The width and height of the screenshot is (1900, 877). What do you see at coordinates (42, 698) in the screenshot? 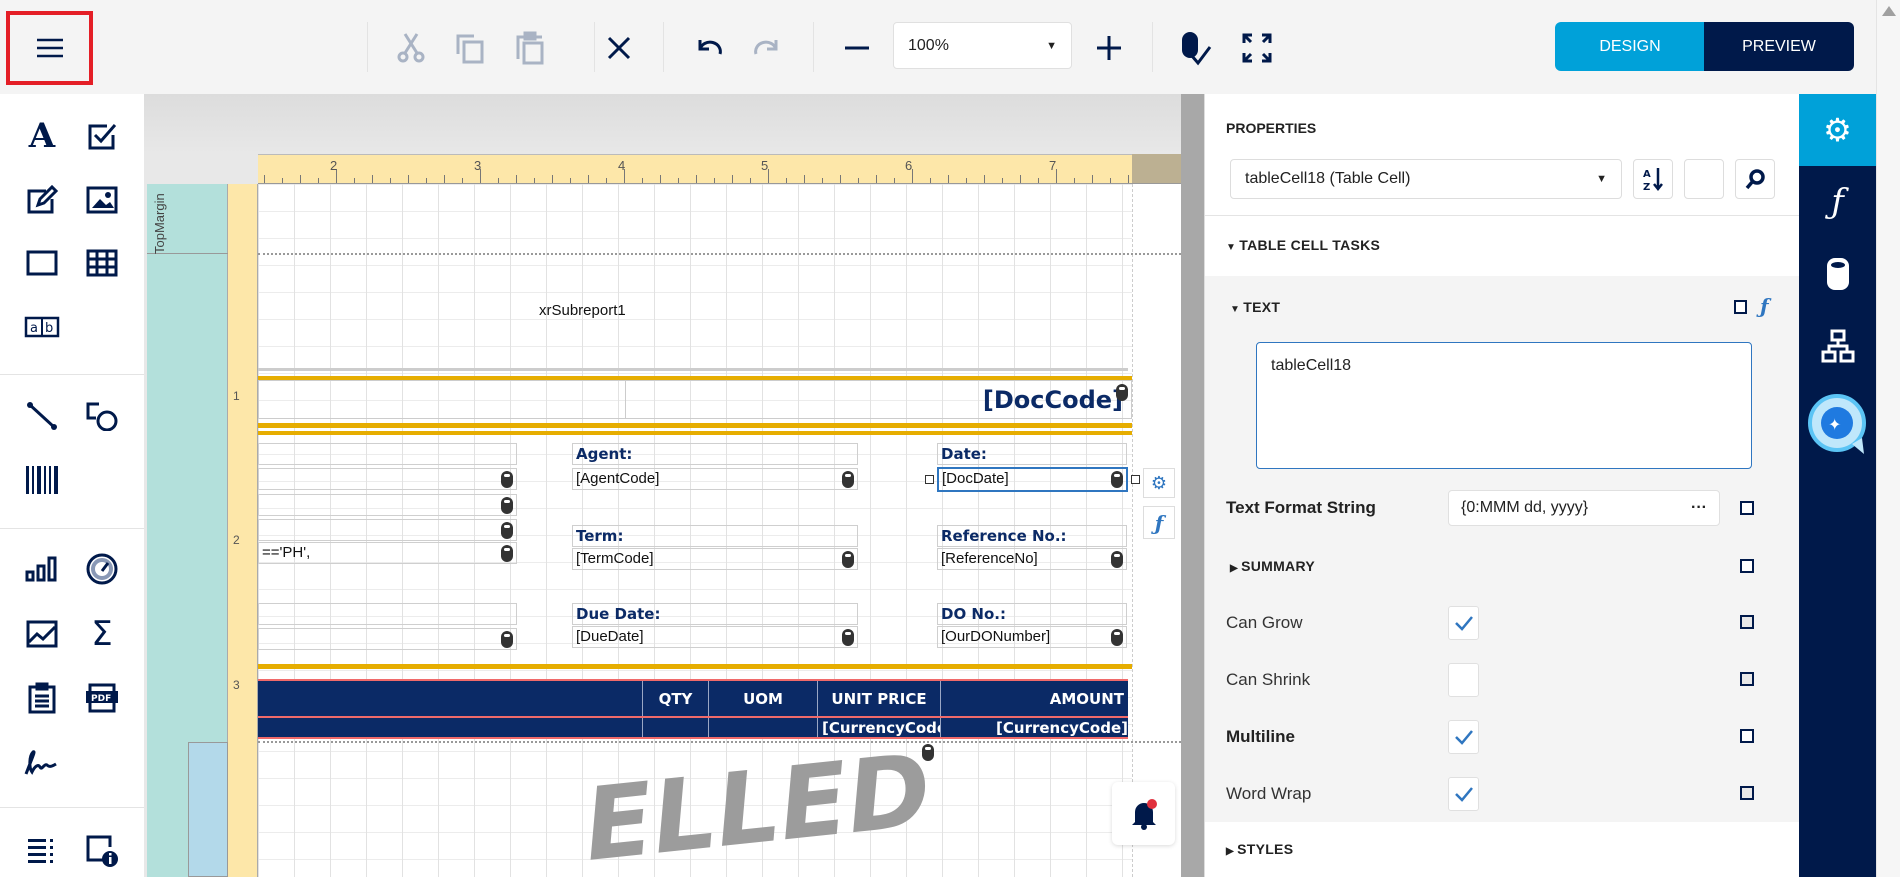
I see `tool-table-of-contents` at bounding box center [42, 698].